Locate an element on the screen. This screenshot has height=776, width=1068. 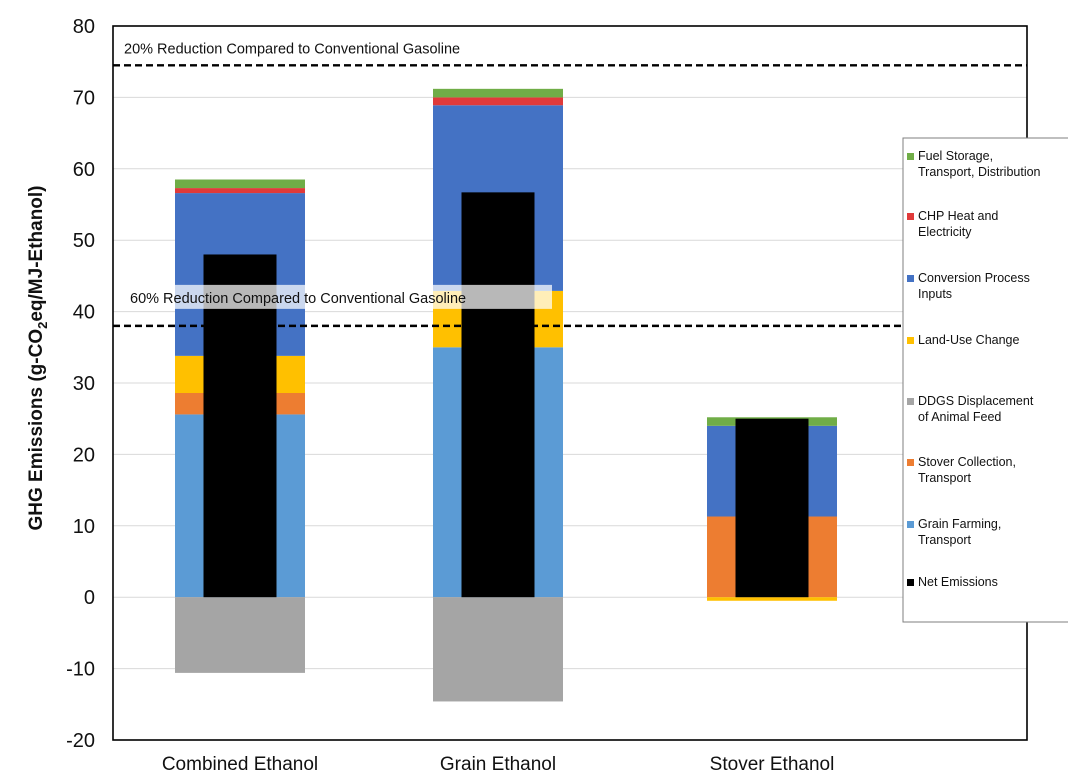
legend-swatch-net-emissions is located at coordinates (910, 582).